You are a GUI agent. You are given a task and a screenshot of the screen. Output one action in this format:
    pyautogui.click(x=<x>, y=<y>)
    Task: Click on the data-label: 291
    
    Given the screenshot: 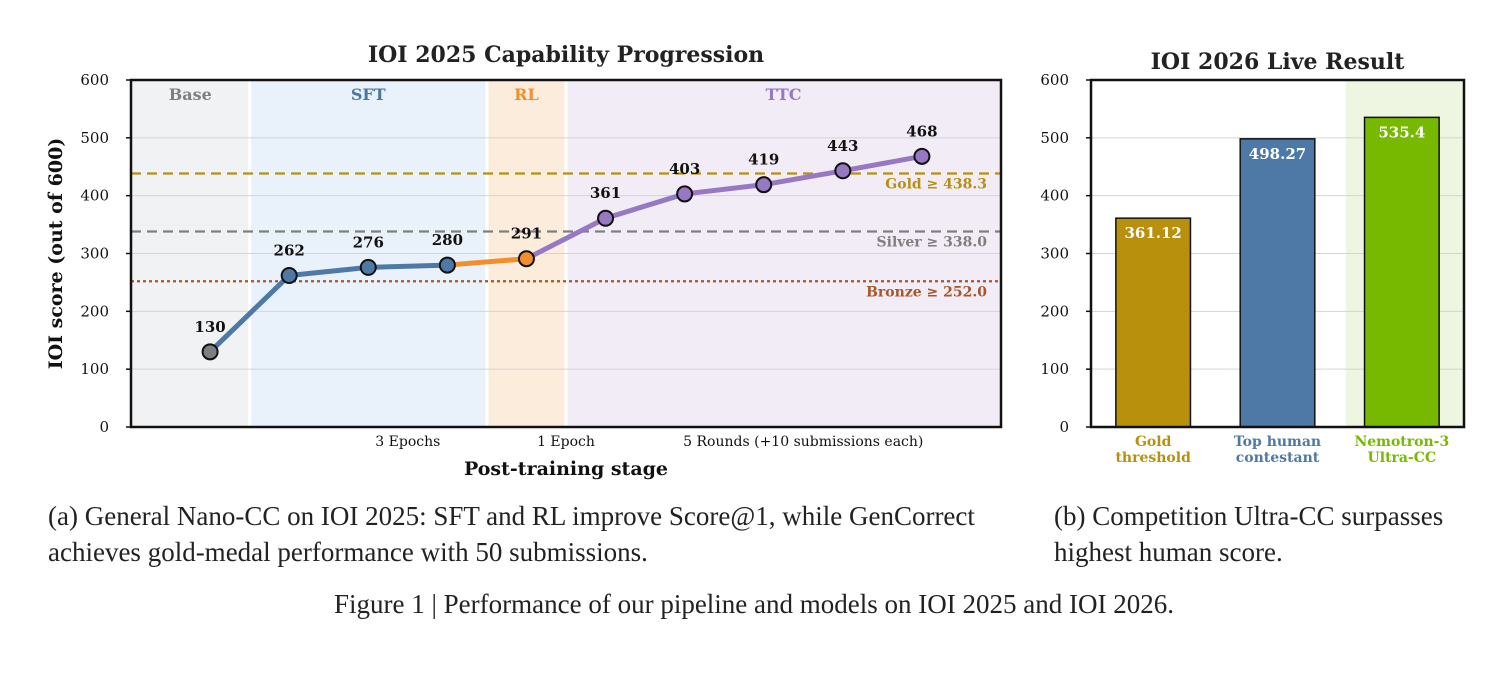 What is the action you would take?
    pyautogui.click(x=526, y=234)
    